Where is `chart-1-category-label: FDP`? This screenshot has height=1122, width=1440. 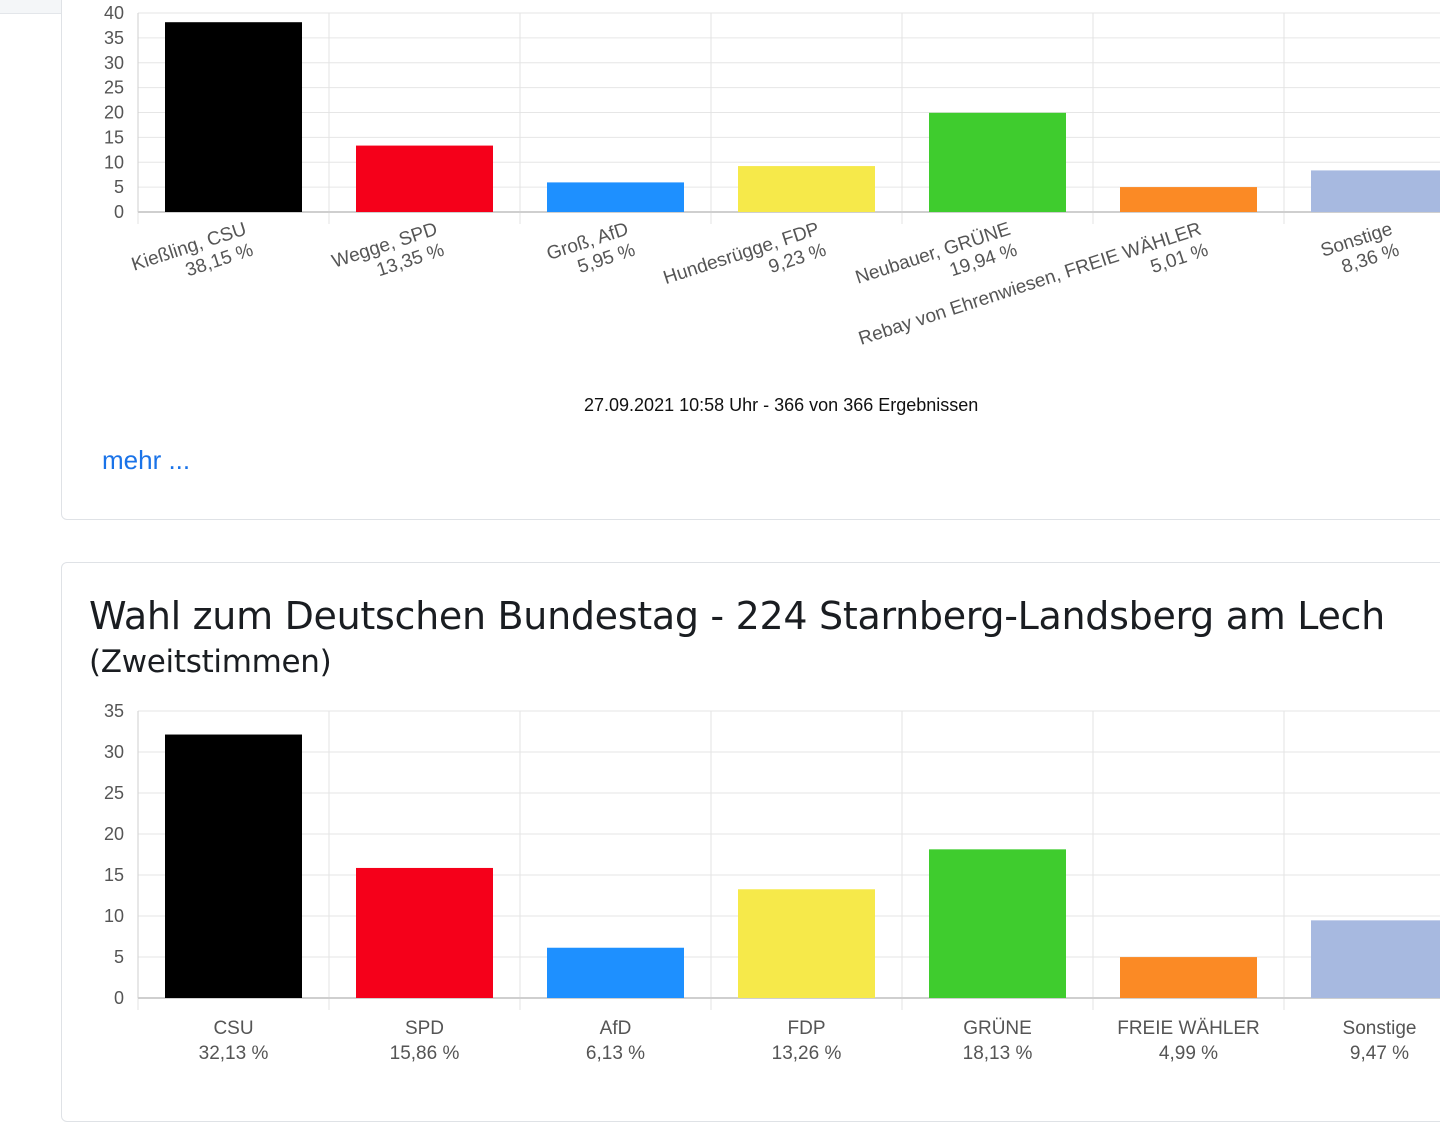 chart-1-category-label: FDP is located at coordinates (807, 1028).